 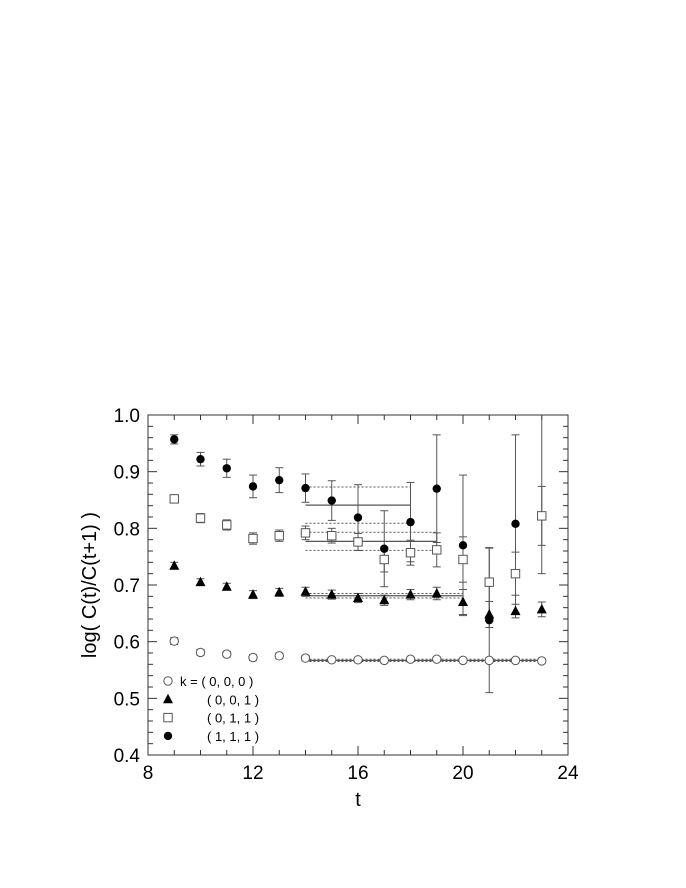 I want to click on x-axis-title: t, so click(x=358, y=800).